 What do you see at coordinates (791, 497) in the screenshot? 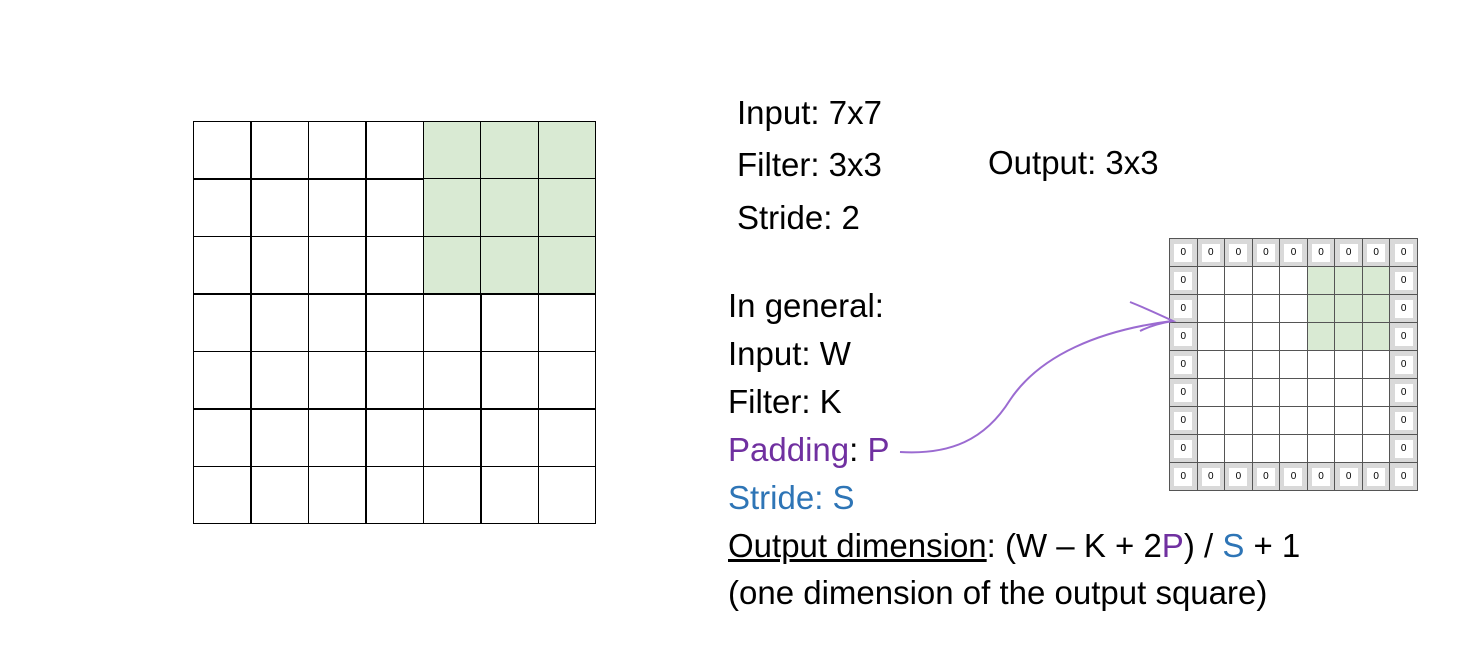
I see `general-stride: Stride: S` at bounding box center [791, 497].